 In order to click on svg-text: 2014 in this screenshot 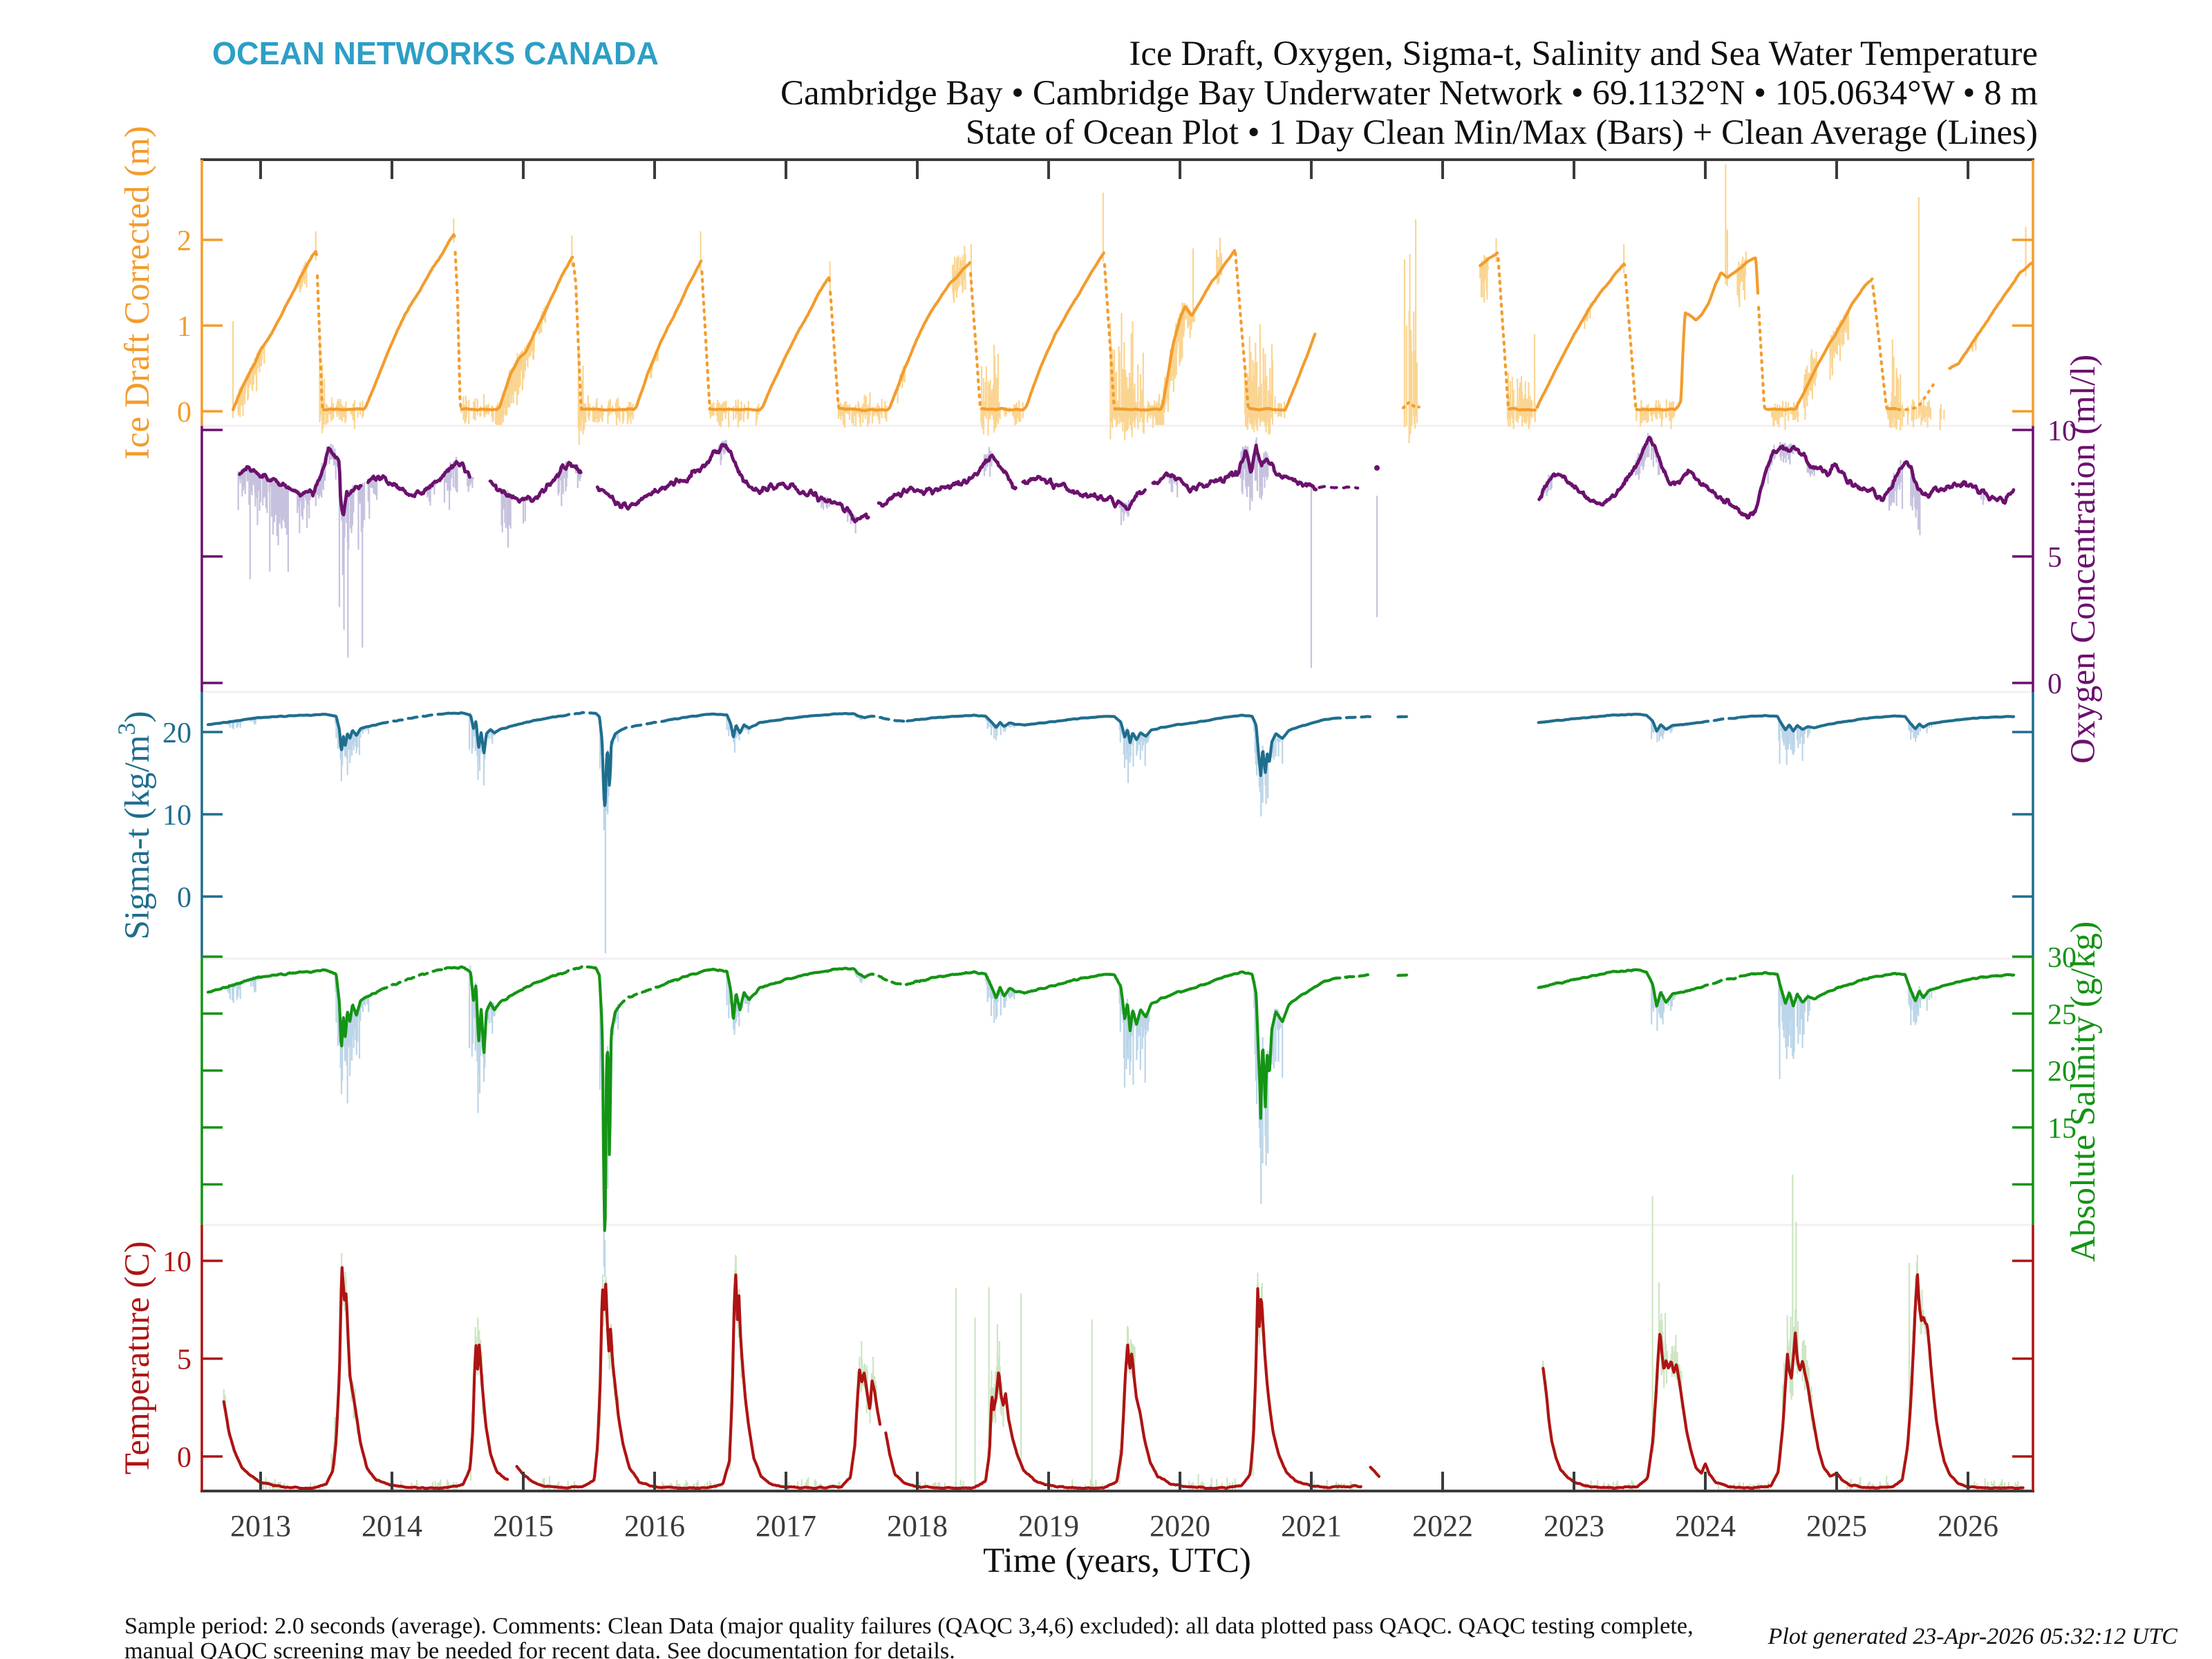, I will do `click(392, 1526)`.